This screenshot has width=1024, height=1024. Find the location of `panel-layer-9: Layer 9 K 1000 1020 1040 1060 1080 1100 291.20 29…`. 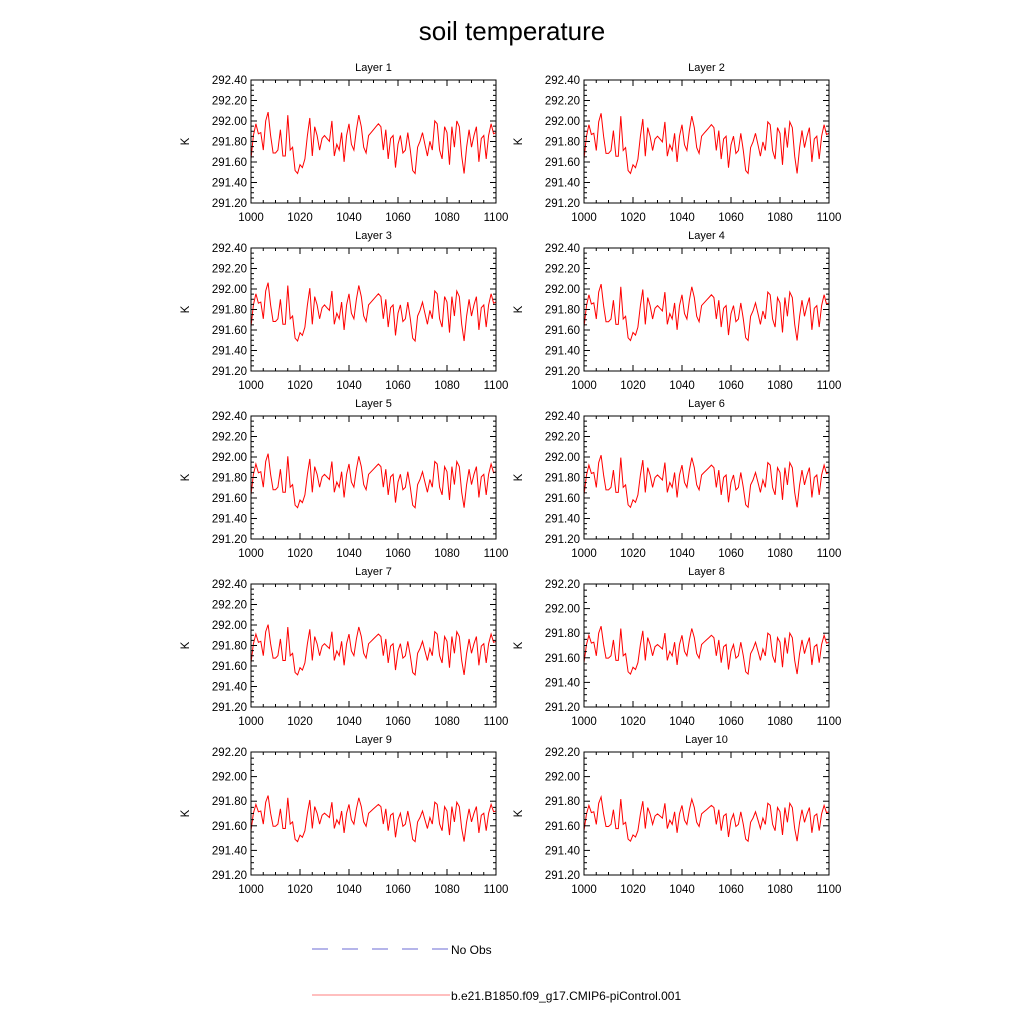

panel-layer-9: Layer 9 K 1000 1020 1040 1060 1080 1100 291.20 29… is located at coordinates (344, 815).